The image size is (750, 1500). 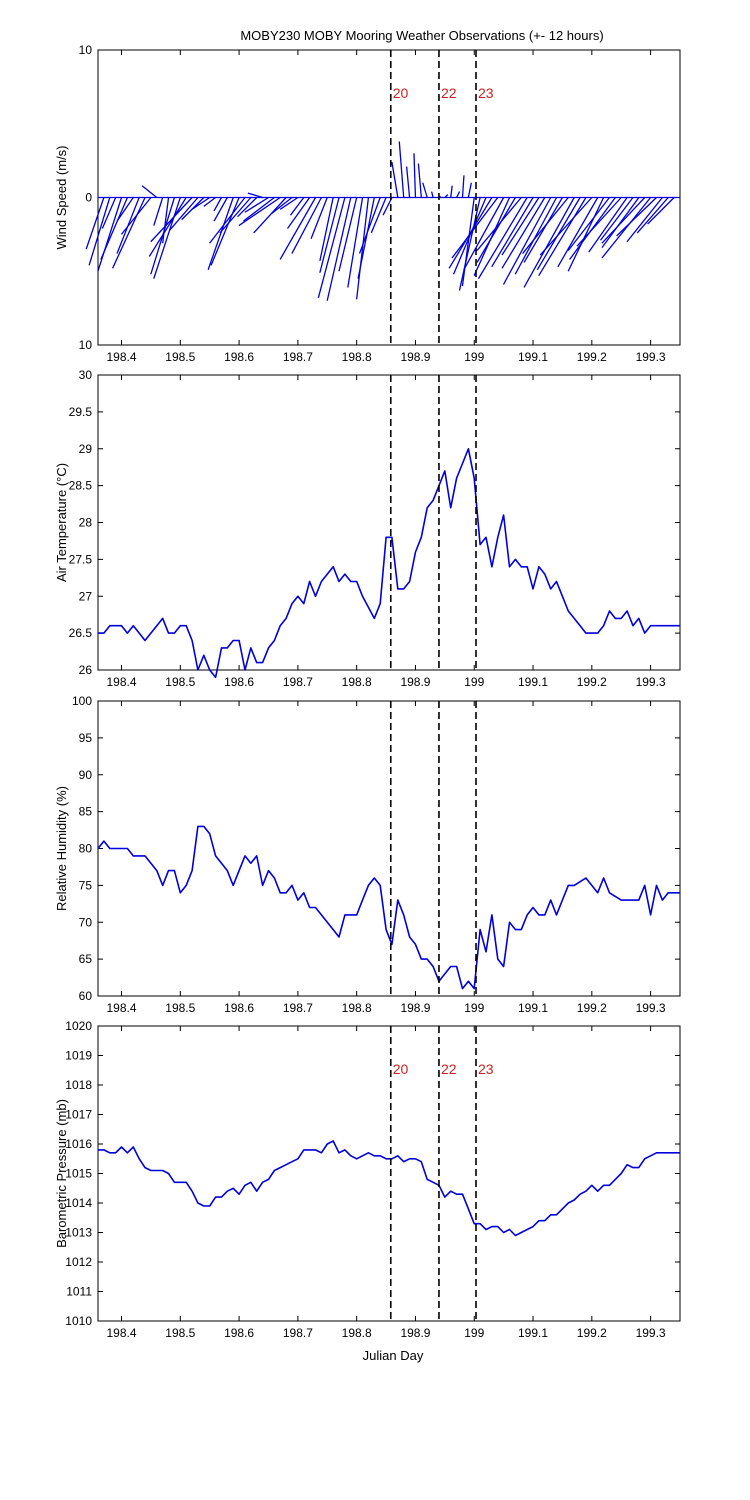 I want to click on humidity-ytick-label: 95, so click(x=86, y=738).